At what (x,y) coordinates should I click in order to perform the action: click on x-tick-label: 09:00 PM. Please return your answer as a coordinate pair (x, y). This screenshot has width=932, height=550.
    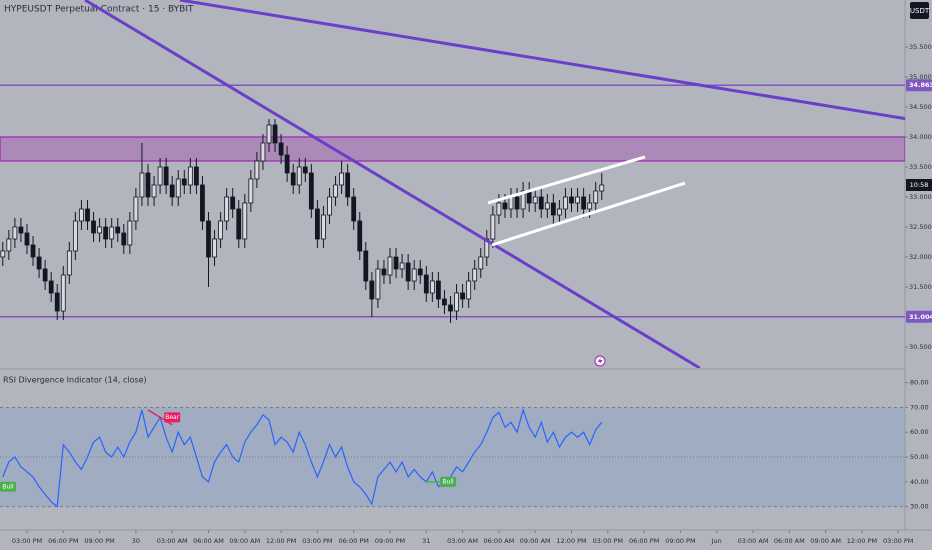
    Looking at the image, I should click on (680, 541).